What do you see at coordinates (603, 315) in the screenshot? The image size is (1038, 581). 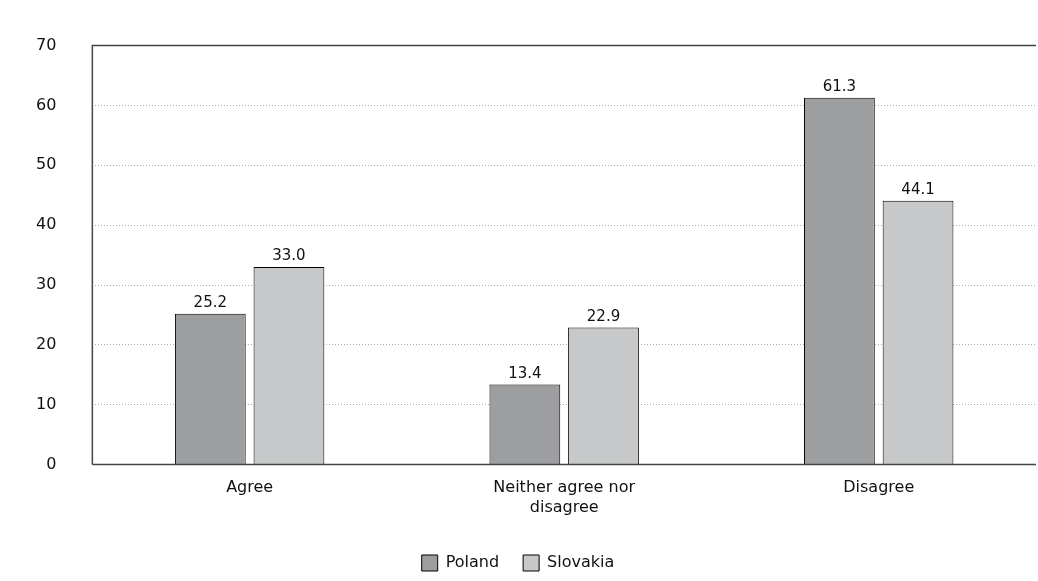 I see `data-label: 22.9` at bounding box center [603, 315].